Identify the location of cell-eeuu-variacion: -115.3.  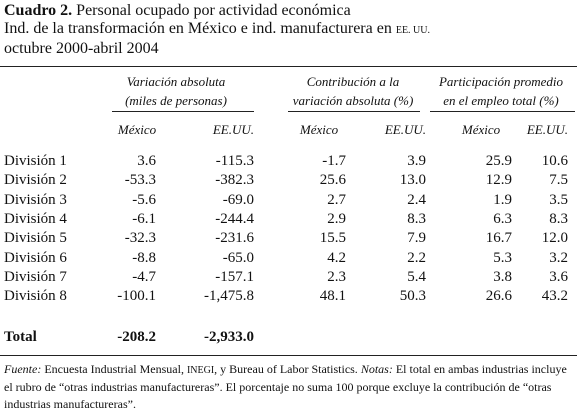
(234, 161).